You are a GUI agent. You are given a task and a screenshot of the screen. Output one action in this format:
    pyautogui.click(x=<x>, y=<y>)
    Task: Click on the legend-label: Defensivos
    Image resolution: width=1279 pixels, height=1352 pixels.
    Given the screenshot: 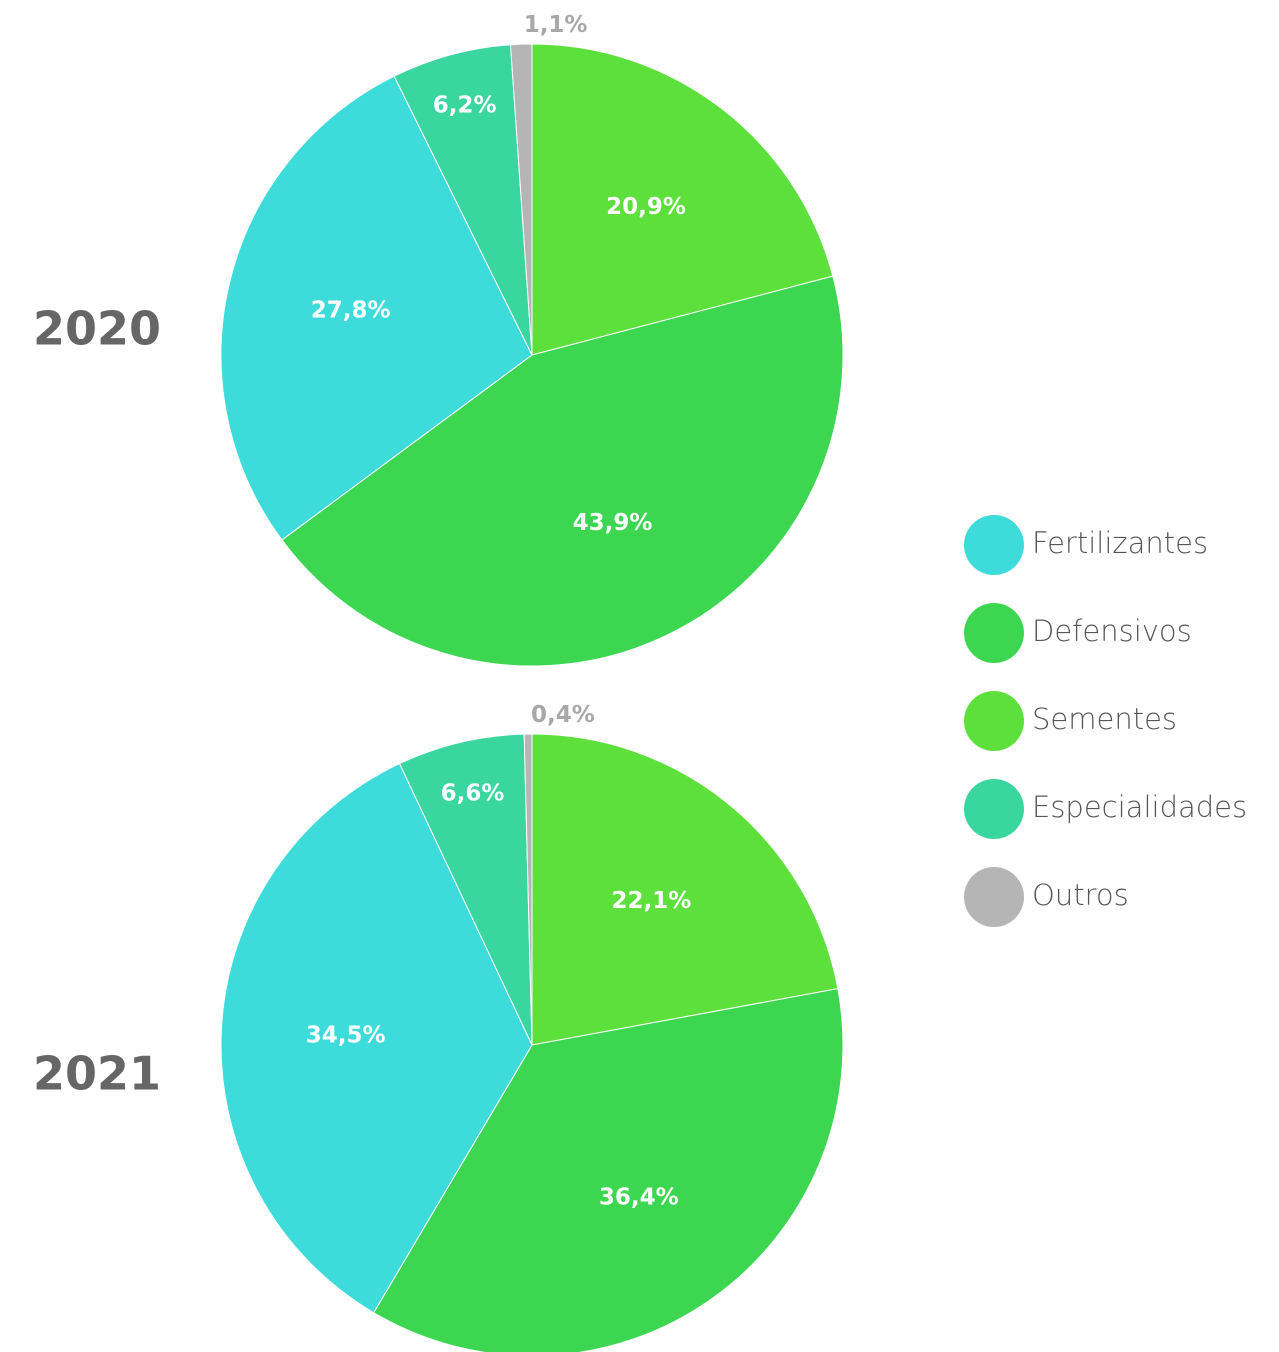 What is the action you would take?
    pyautogui.click(x=1112, y=631)
    